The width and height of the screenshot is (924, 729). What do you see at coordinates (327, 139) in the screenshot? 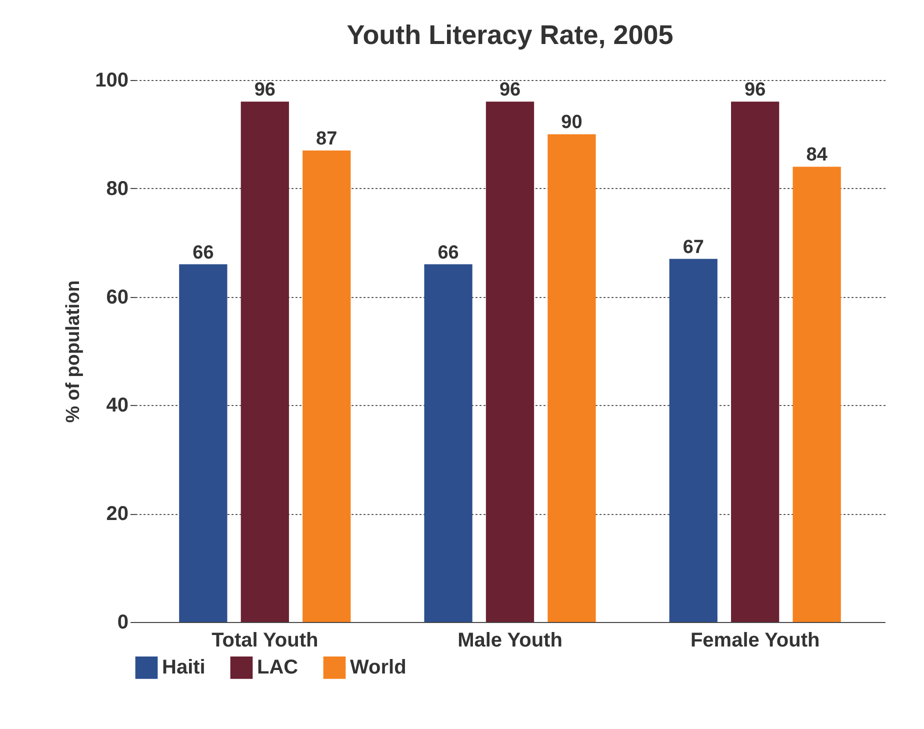
I see `data-label: 87` at bounding box center [327, 139].